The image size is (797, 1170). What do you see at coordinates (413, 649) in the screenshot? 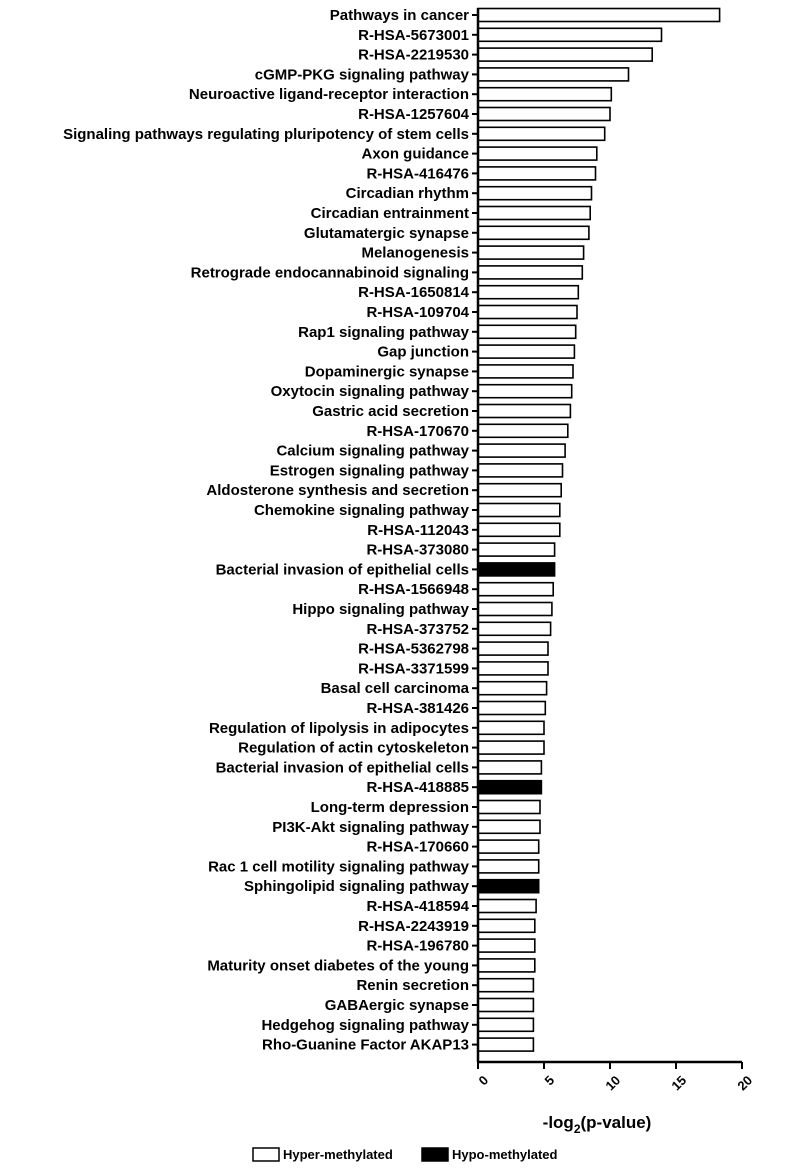
I see `category-label: R-HSA-5362798` at bounding box center [413, 649].